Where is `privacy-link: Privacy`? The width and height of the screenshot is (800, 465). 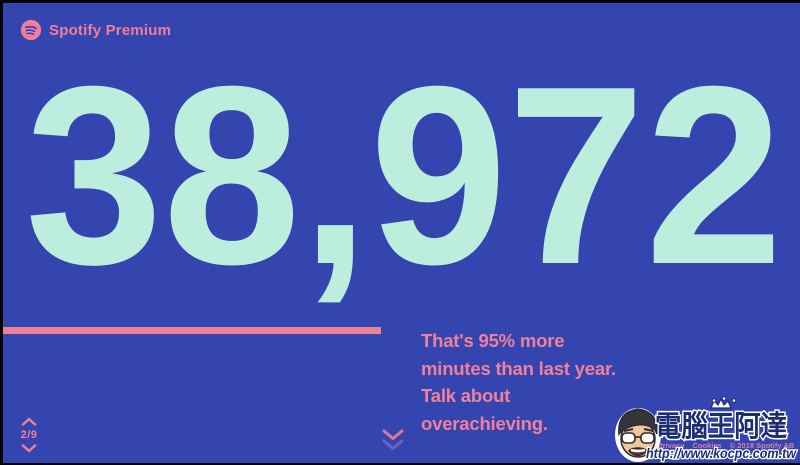
privacy-link: Privacy is located at coordinates (671, 445).